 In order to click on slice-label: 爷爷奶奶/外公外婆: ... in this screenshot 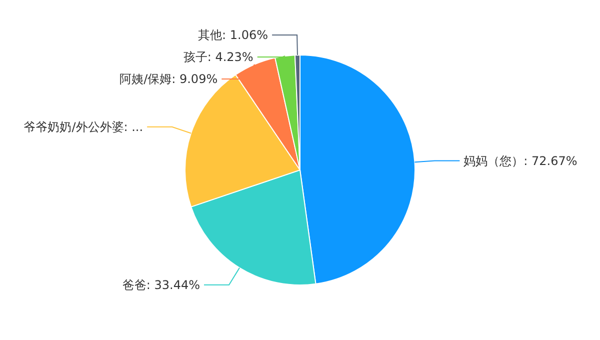, I will do `click(84, 127)`.